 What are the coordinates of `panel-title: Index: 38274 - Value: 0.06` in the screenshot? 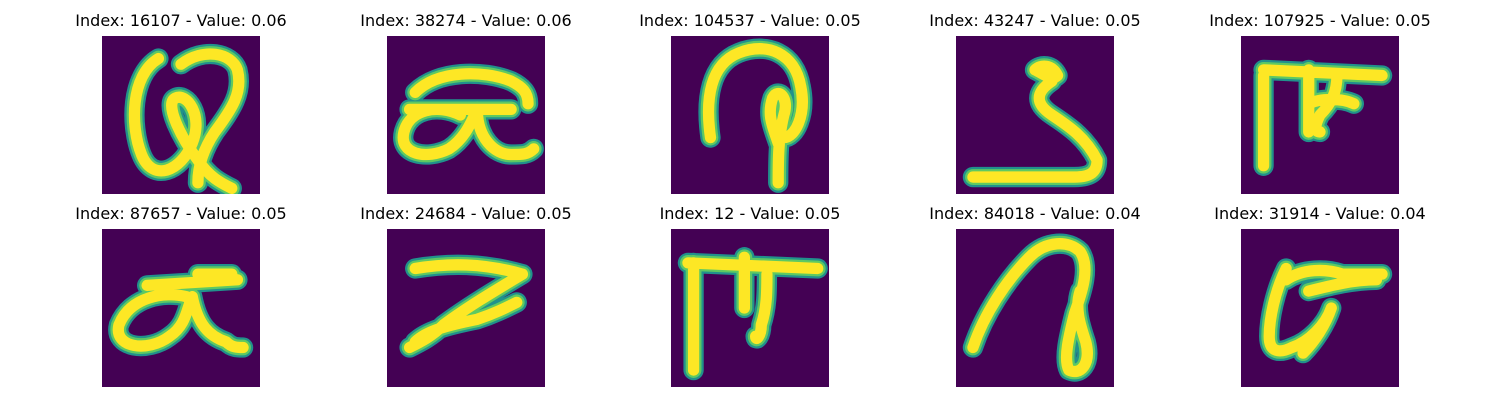 It's located at (466, 20).